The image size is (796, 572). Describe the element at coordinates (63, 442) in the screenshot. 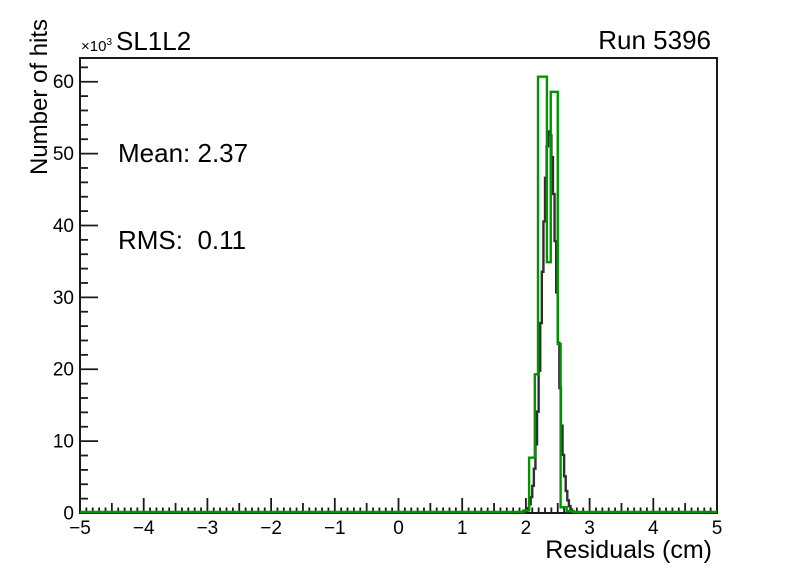

I see `y-axis-tick-label: 10` at that location.